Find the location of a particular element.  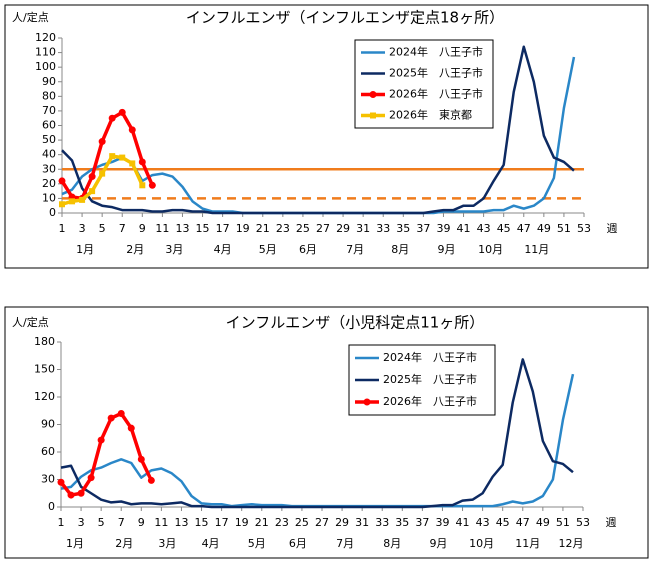

x-tick-label: 49 is located at coordinates (544, 228).